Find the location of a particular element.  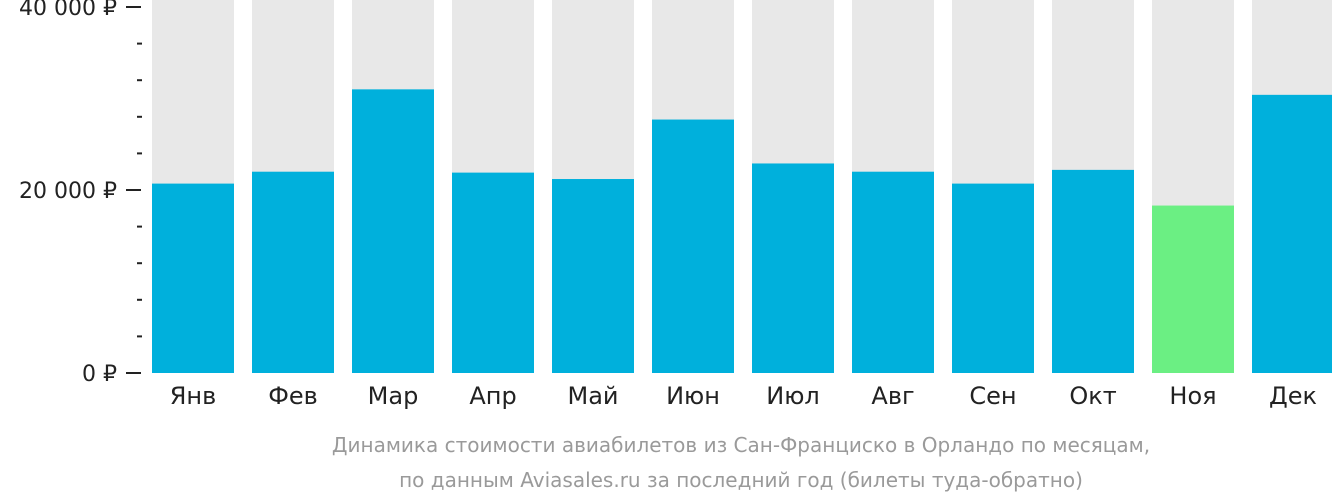

x-tick-label: Авг is located at coordinates (892, 396).